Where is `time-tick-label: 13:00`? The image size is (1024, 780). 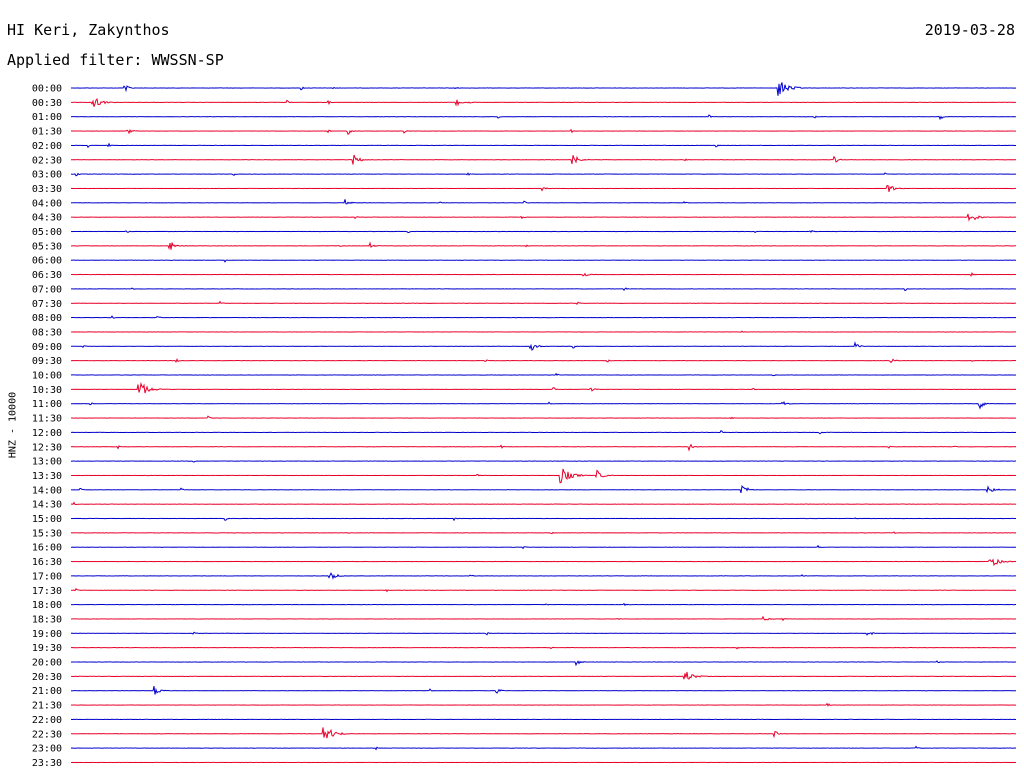 time-tick-label: 13:00 is located at coordinates (47, 462).